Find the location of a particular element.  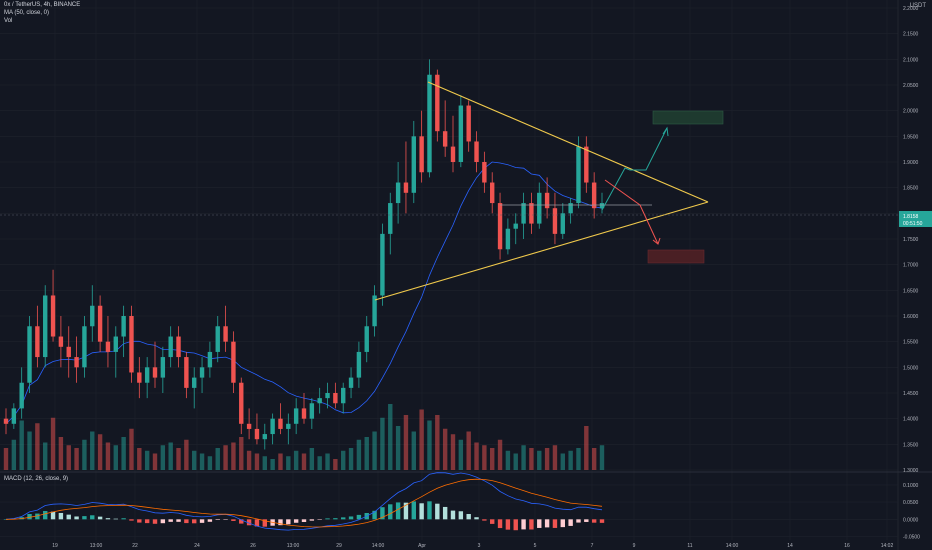

x-tick-label: 19 is located at coordinates (55, 546).